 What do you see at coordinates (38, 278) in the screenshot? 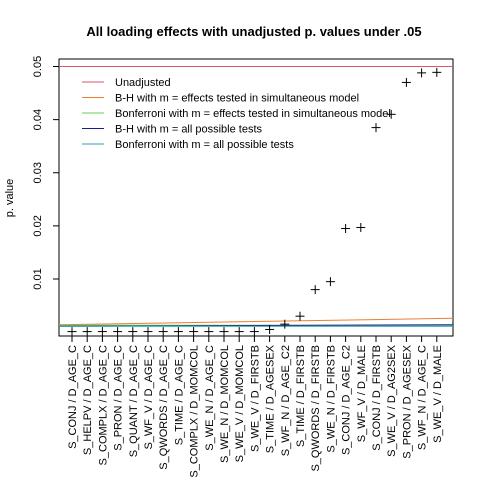
I see `y-tick-label: 0.01` at bounding box center [38, 278].